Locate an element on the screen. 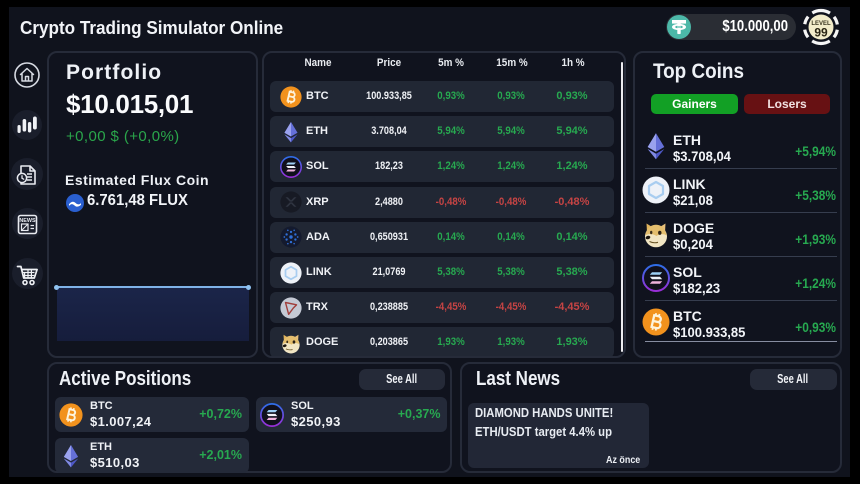 Image resolution: width=860 pixels, height=484 pixels. svg-text: LEVEL is located at coordinates (821, 24).